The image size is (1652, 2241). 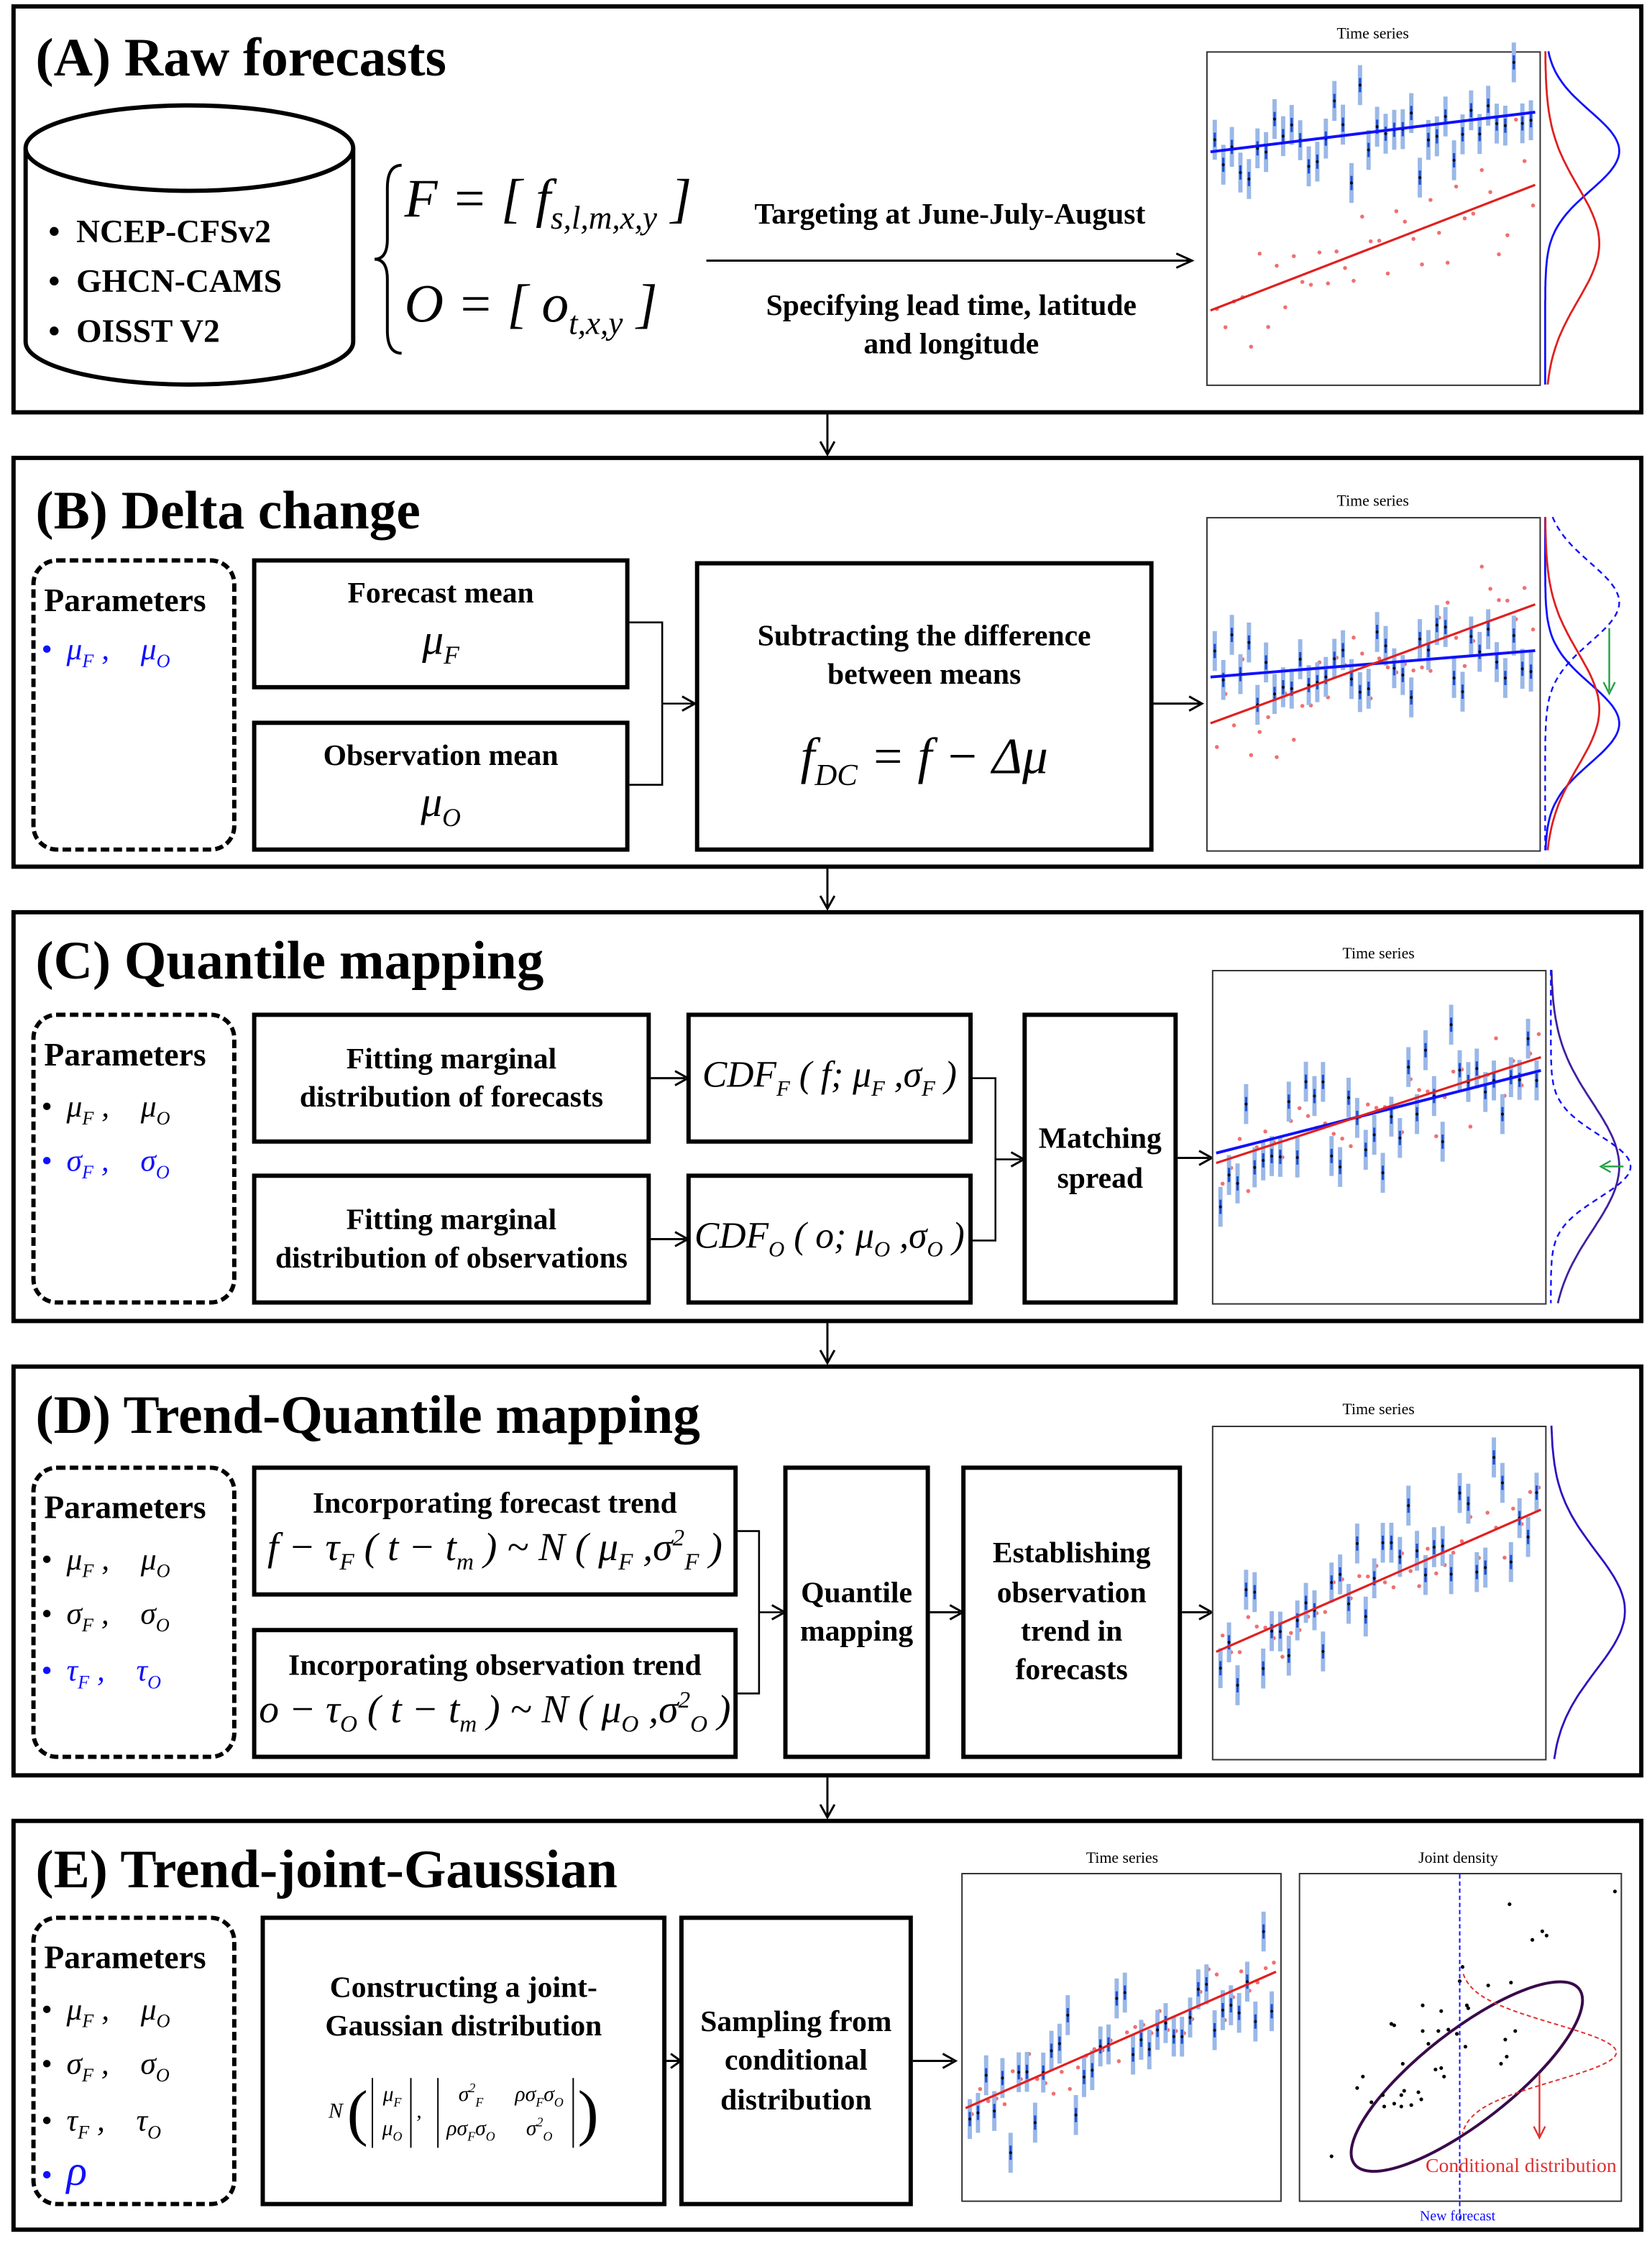 What do you see at coordinates (125, 1055) in the screenshot?
I see `parameters-heading: Parameters` at bounding box center [125, 1055].